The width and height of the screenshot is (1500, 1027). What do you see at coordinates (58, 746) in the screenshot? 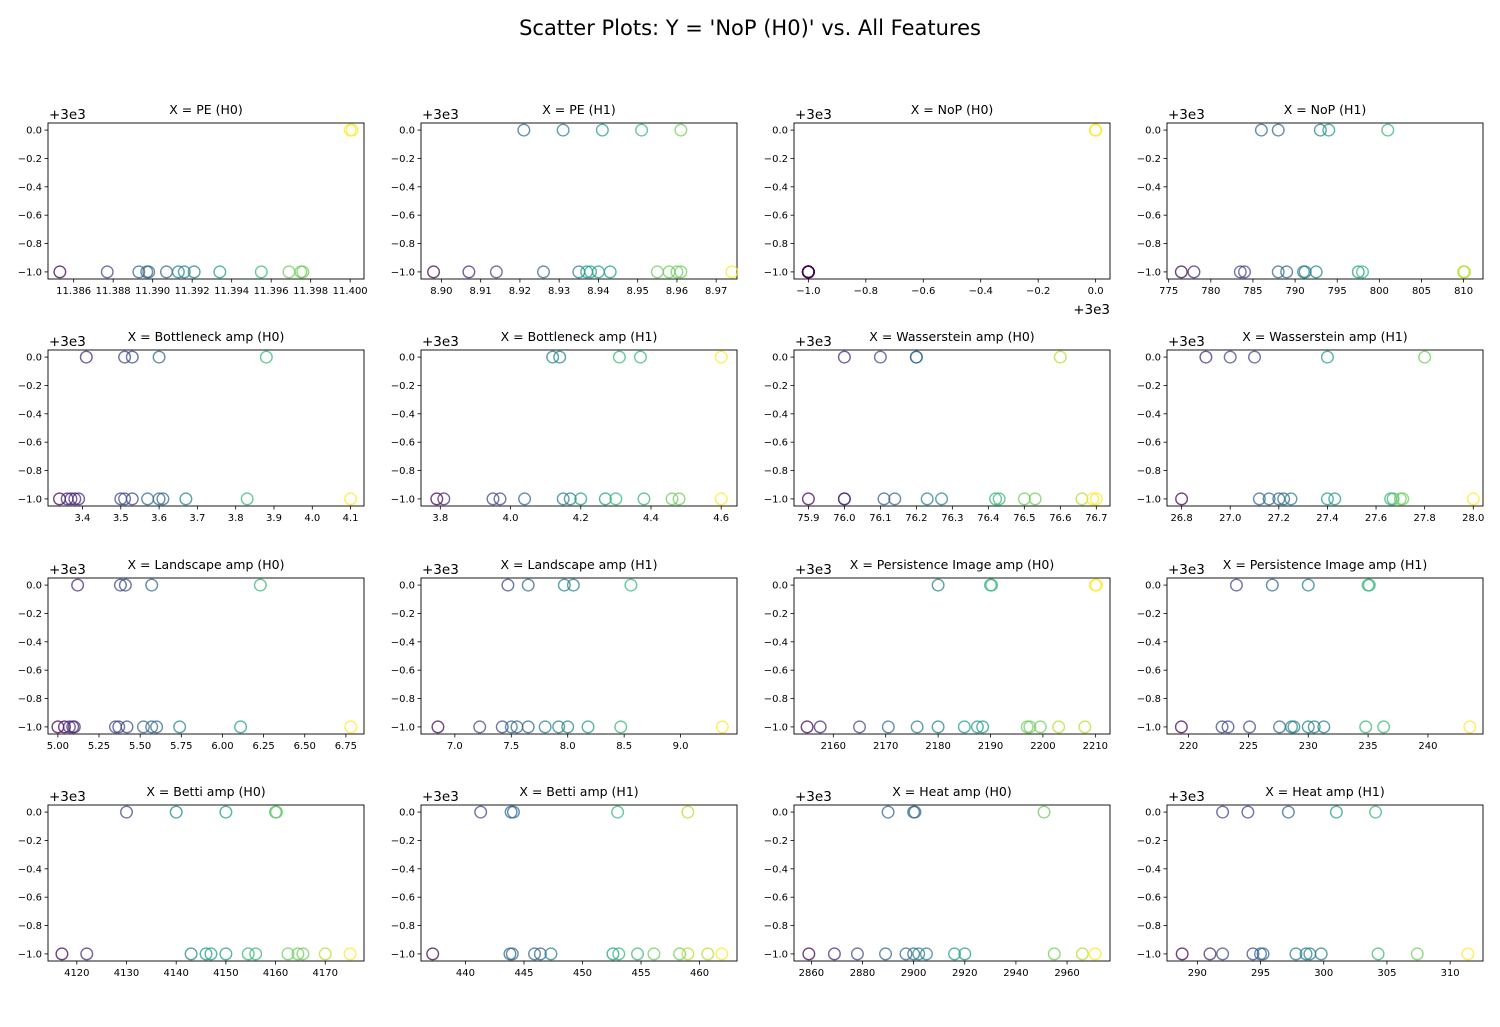
I see `x-tick-label: 5.00` at bounding box center [58, 746].